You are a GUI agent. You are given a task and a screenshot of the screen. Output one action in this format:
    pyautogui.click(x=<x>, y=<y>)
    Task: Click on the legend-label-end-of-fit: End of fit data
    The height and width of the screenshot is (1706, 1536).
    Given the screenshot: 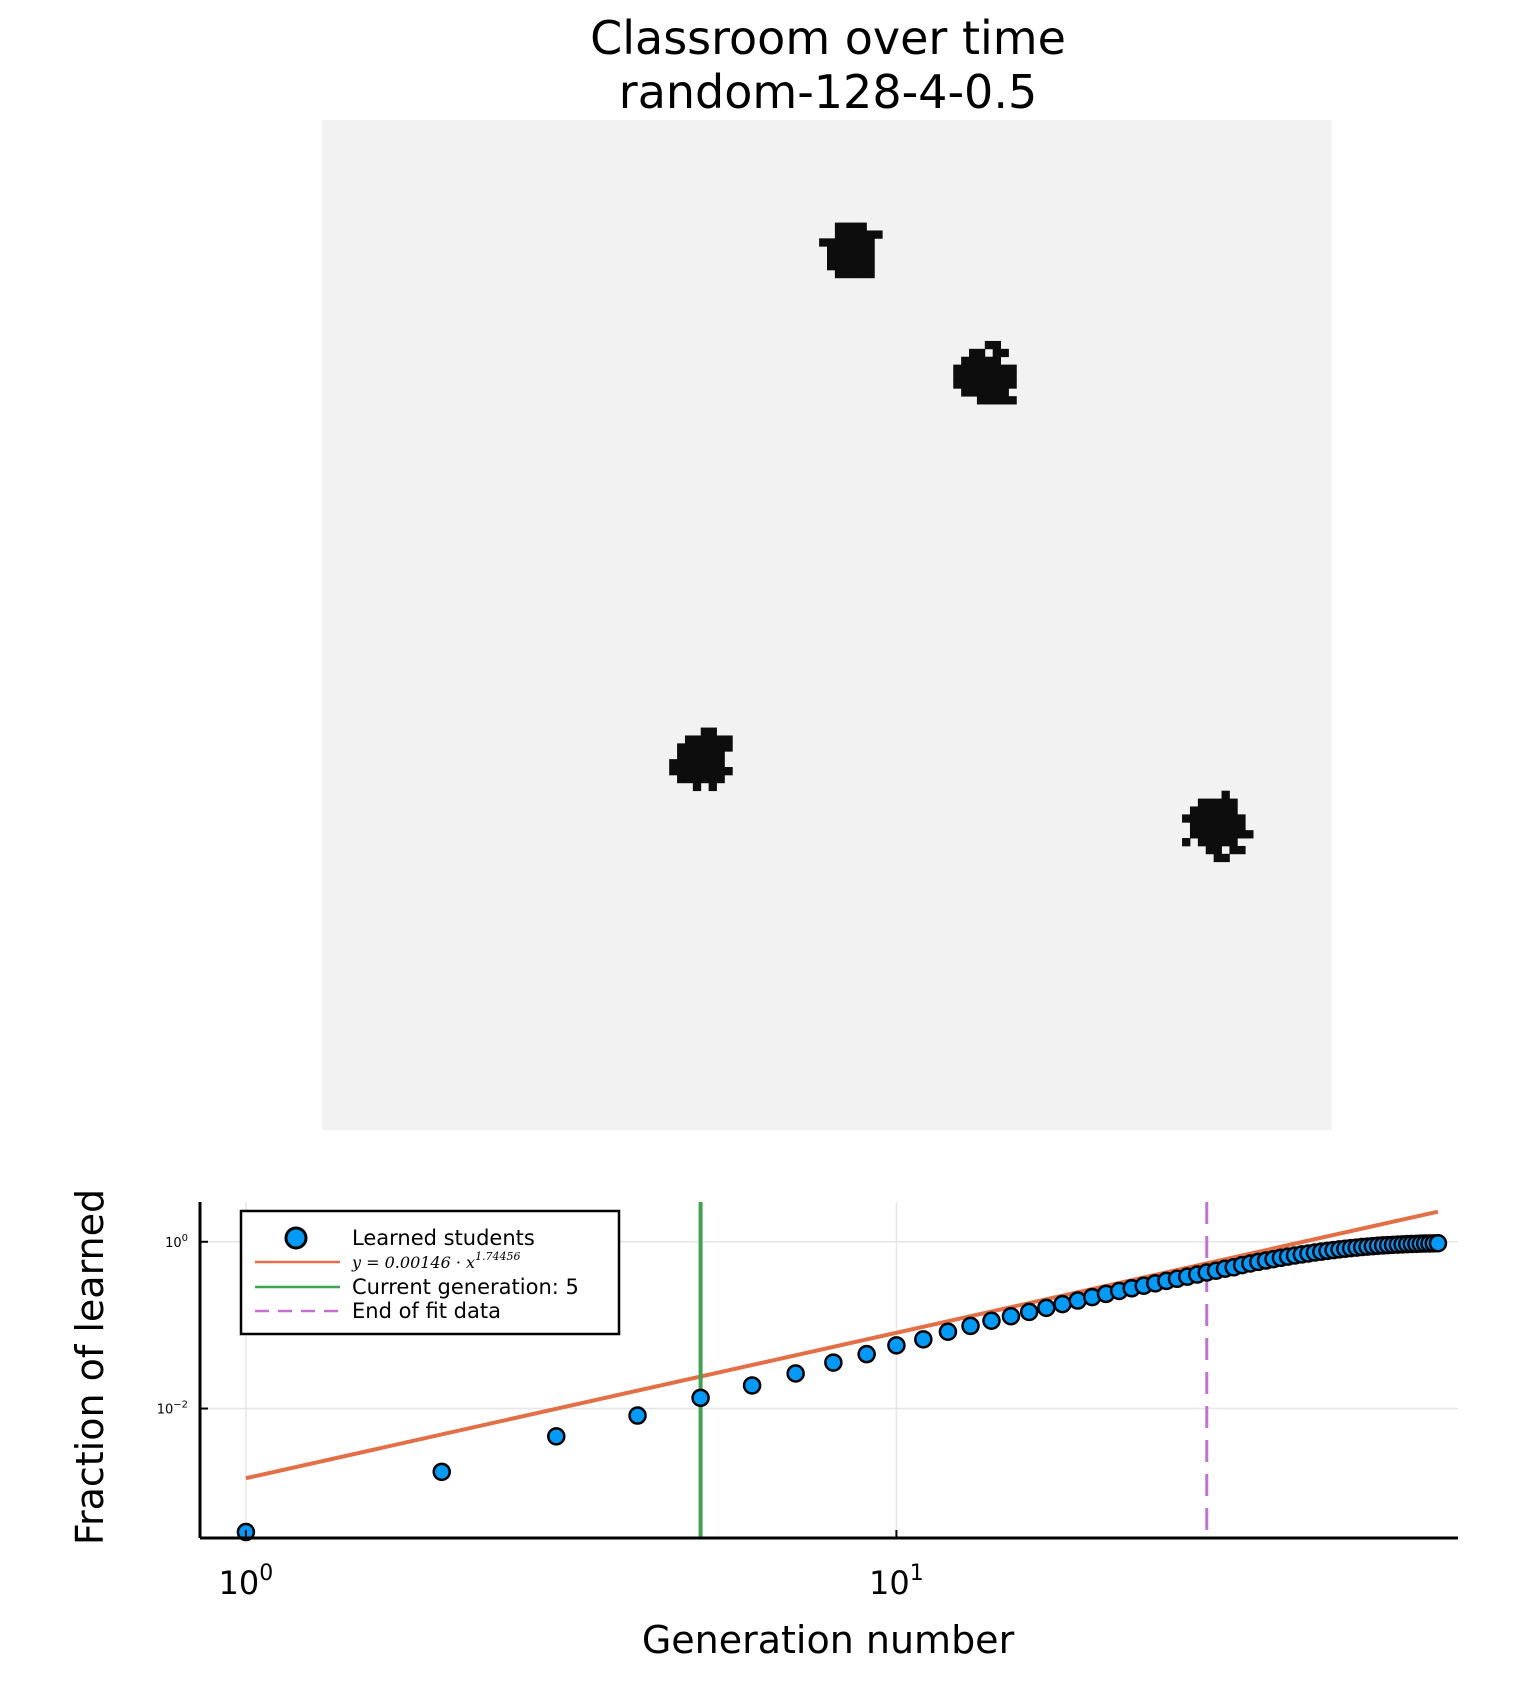 What is the action you would take?
    pyautogui.click(x=426, y=1311)
    